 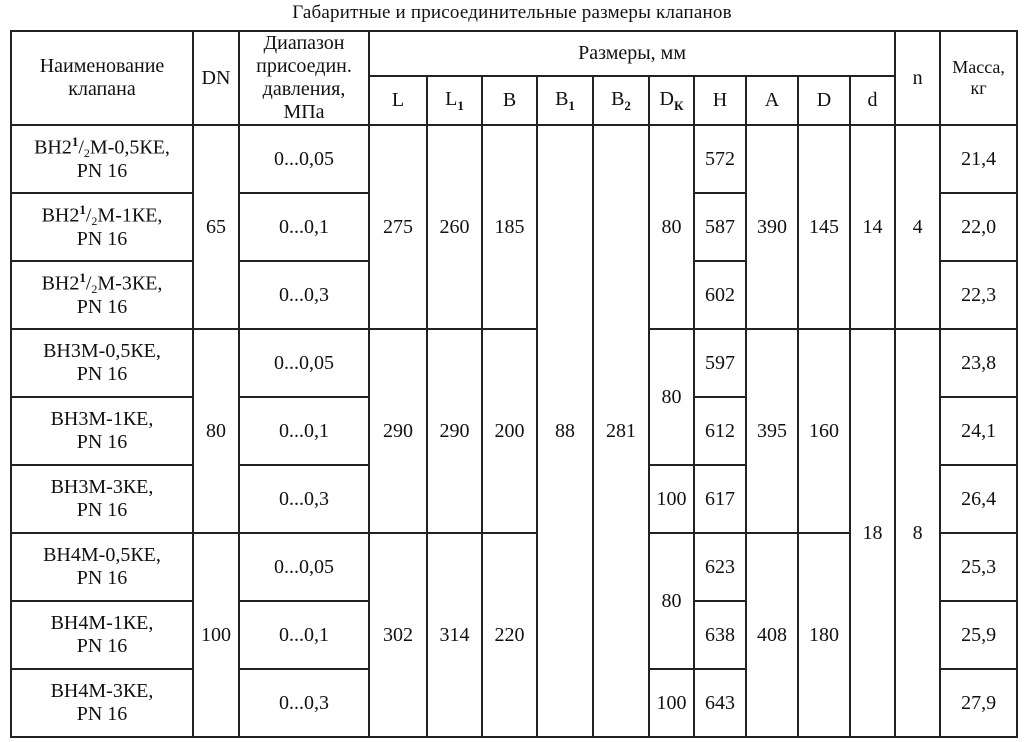 What do you see at coordinates (102, 431) in the screenshot?
I see `valve-name: ВН3М-1КЕ, PN 16` at bounding box center [102, 431].